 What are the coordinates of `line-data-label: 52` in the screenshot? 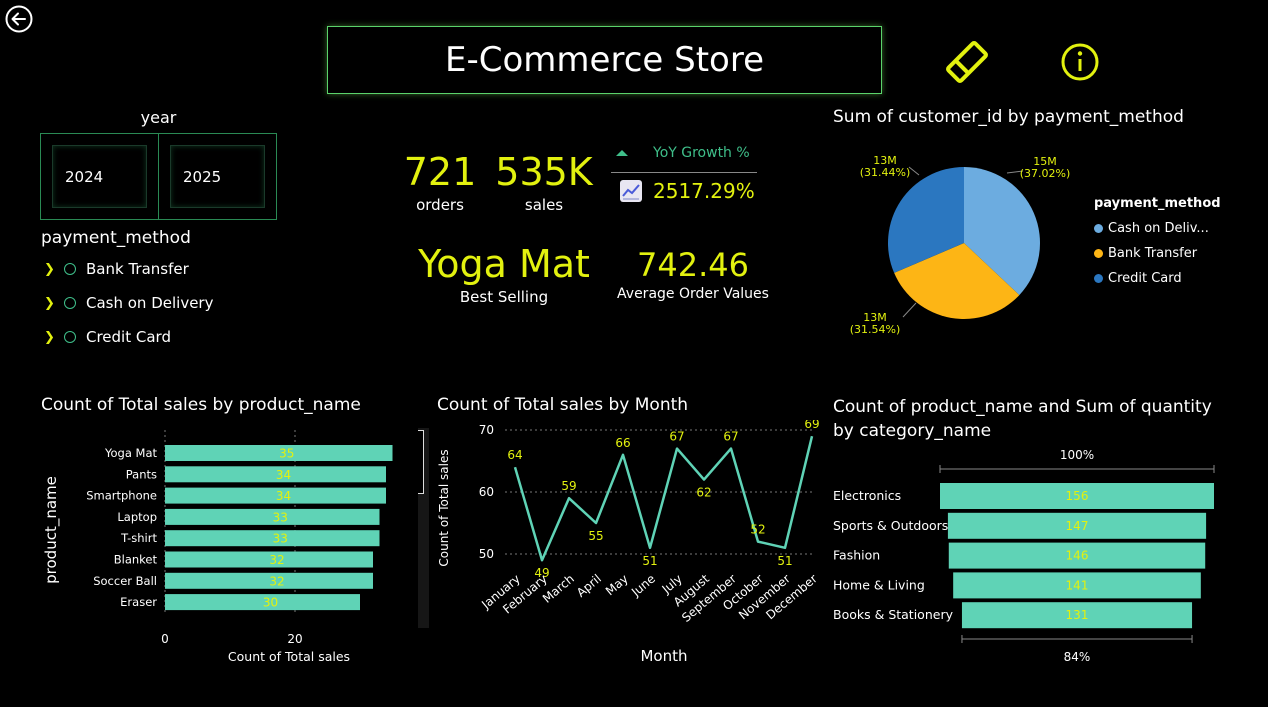 It's located at (757, 530).